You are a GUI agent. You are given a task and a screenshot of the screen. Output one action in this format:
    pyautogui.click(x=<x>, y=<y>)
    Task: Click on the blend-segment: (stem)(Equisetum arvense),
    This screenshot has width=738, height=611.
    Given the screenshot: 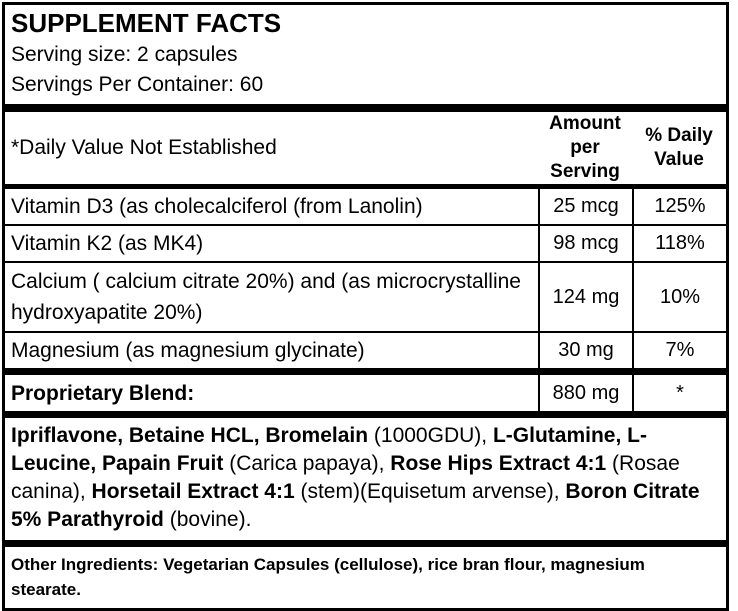 What is the action you would take?
    pyautogui.click(x=433, y=491)
    